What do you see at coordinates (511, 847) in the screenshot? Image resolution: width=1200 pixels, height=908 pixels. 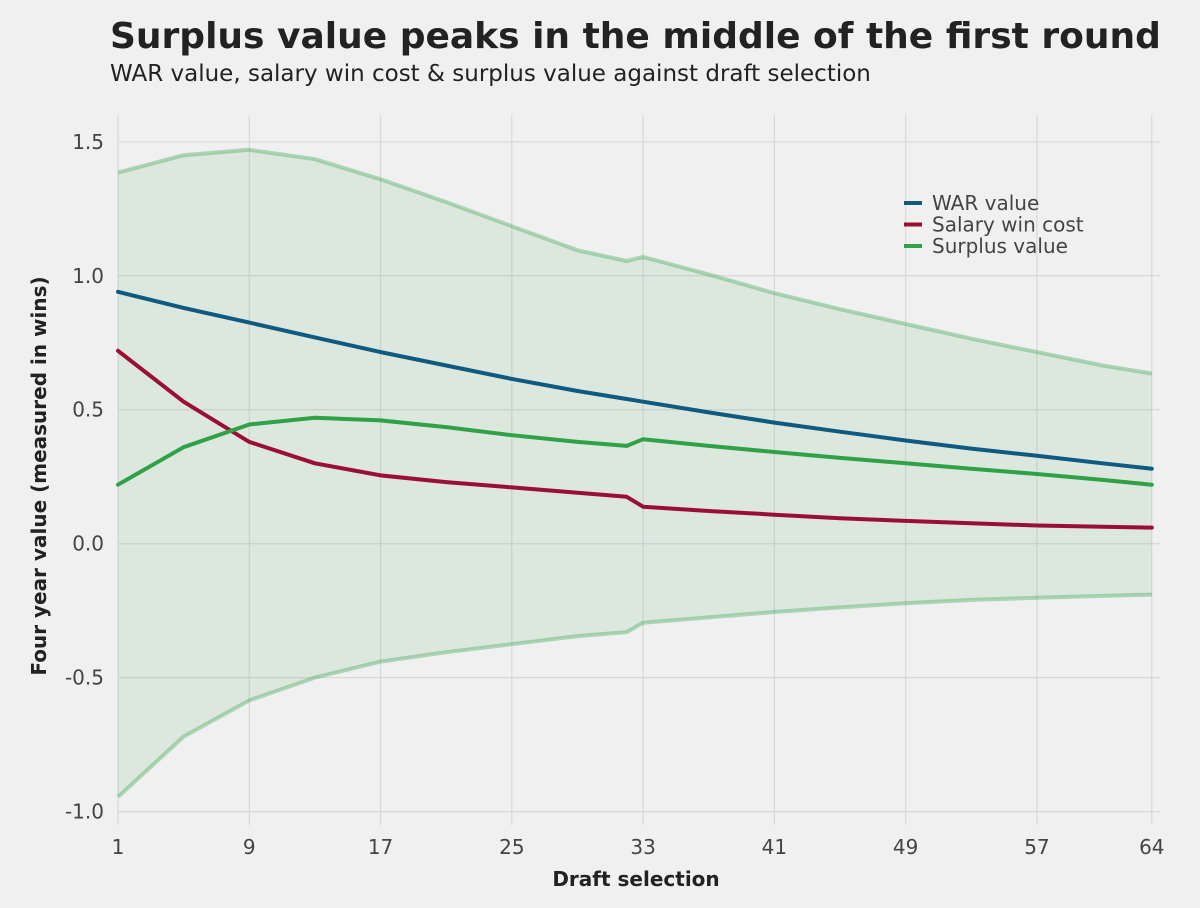 I see `x-tick-label: 25` at bounding box center [511, 847].